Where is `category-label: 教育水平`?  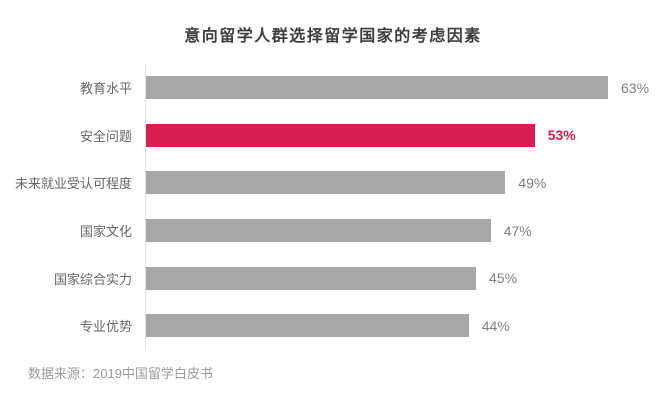
category-label: 教育水平 is located at coordinates (105, 89).